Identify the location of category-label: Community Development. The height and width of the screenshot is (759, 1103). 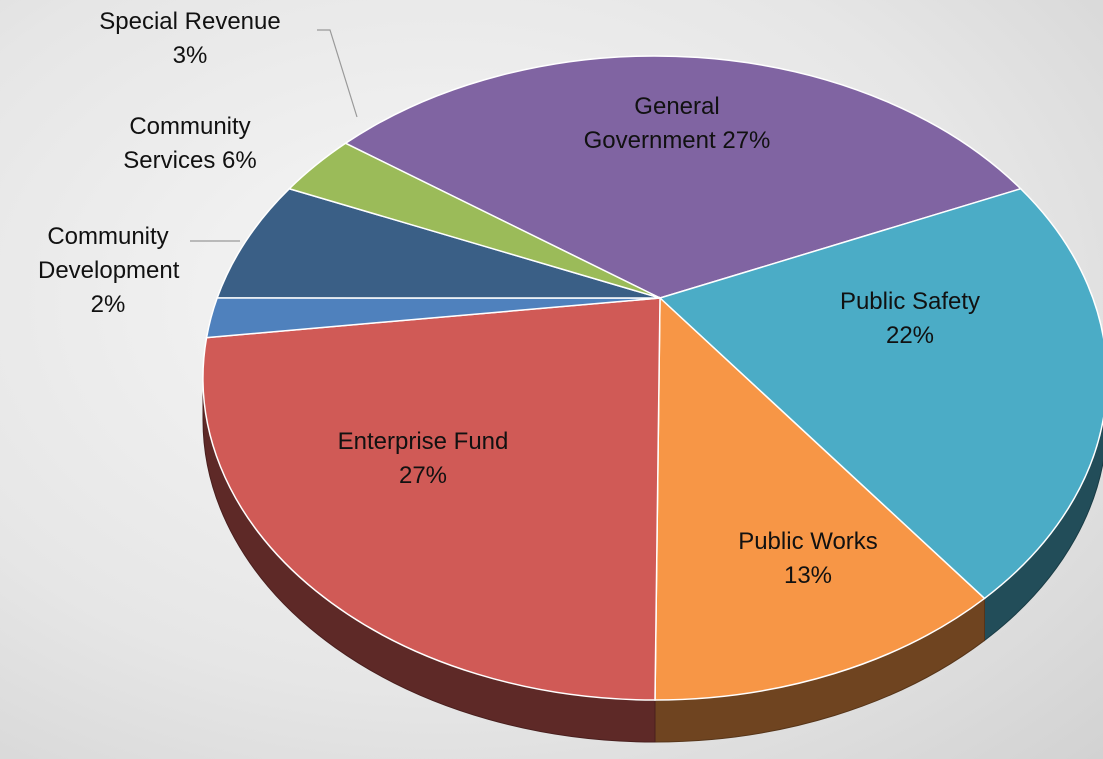
(109, 253).